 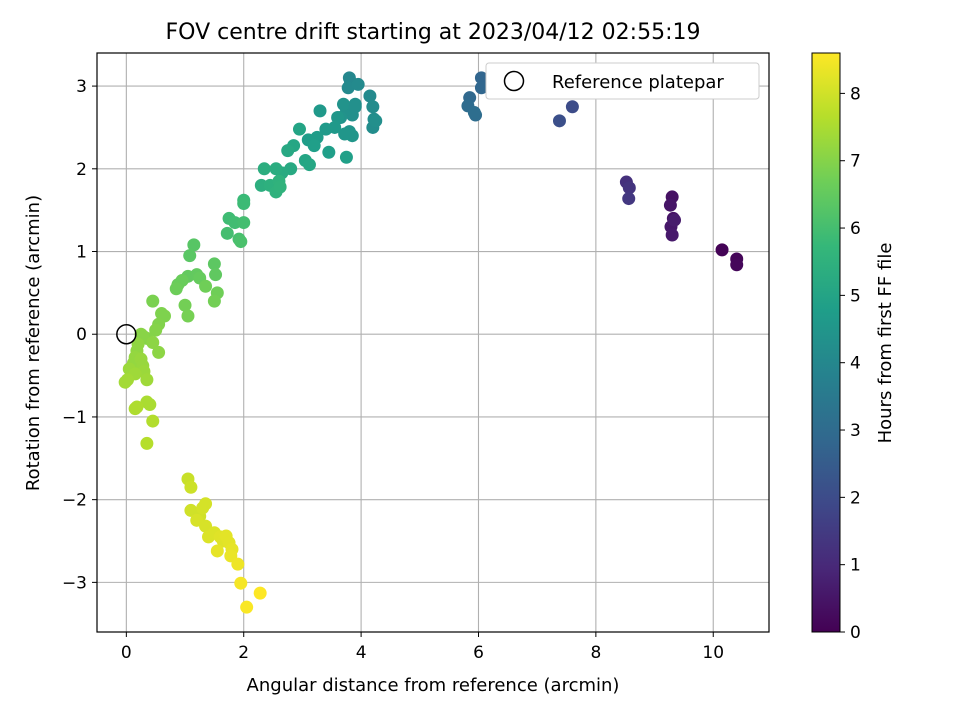 What do you see at coordinates (855, 364) in the screenshot?
I see `colorbar-tick-label: 4` at bounding box center [855, 364].